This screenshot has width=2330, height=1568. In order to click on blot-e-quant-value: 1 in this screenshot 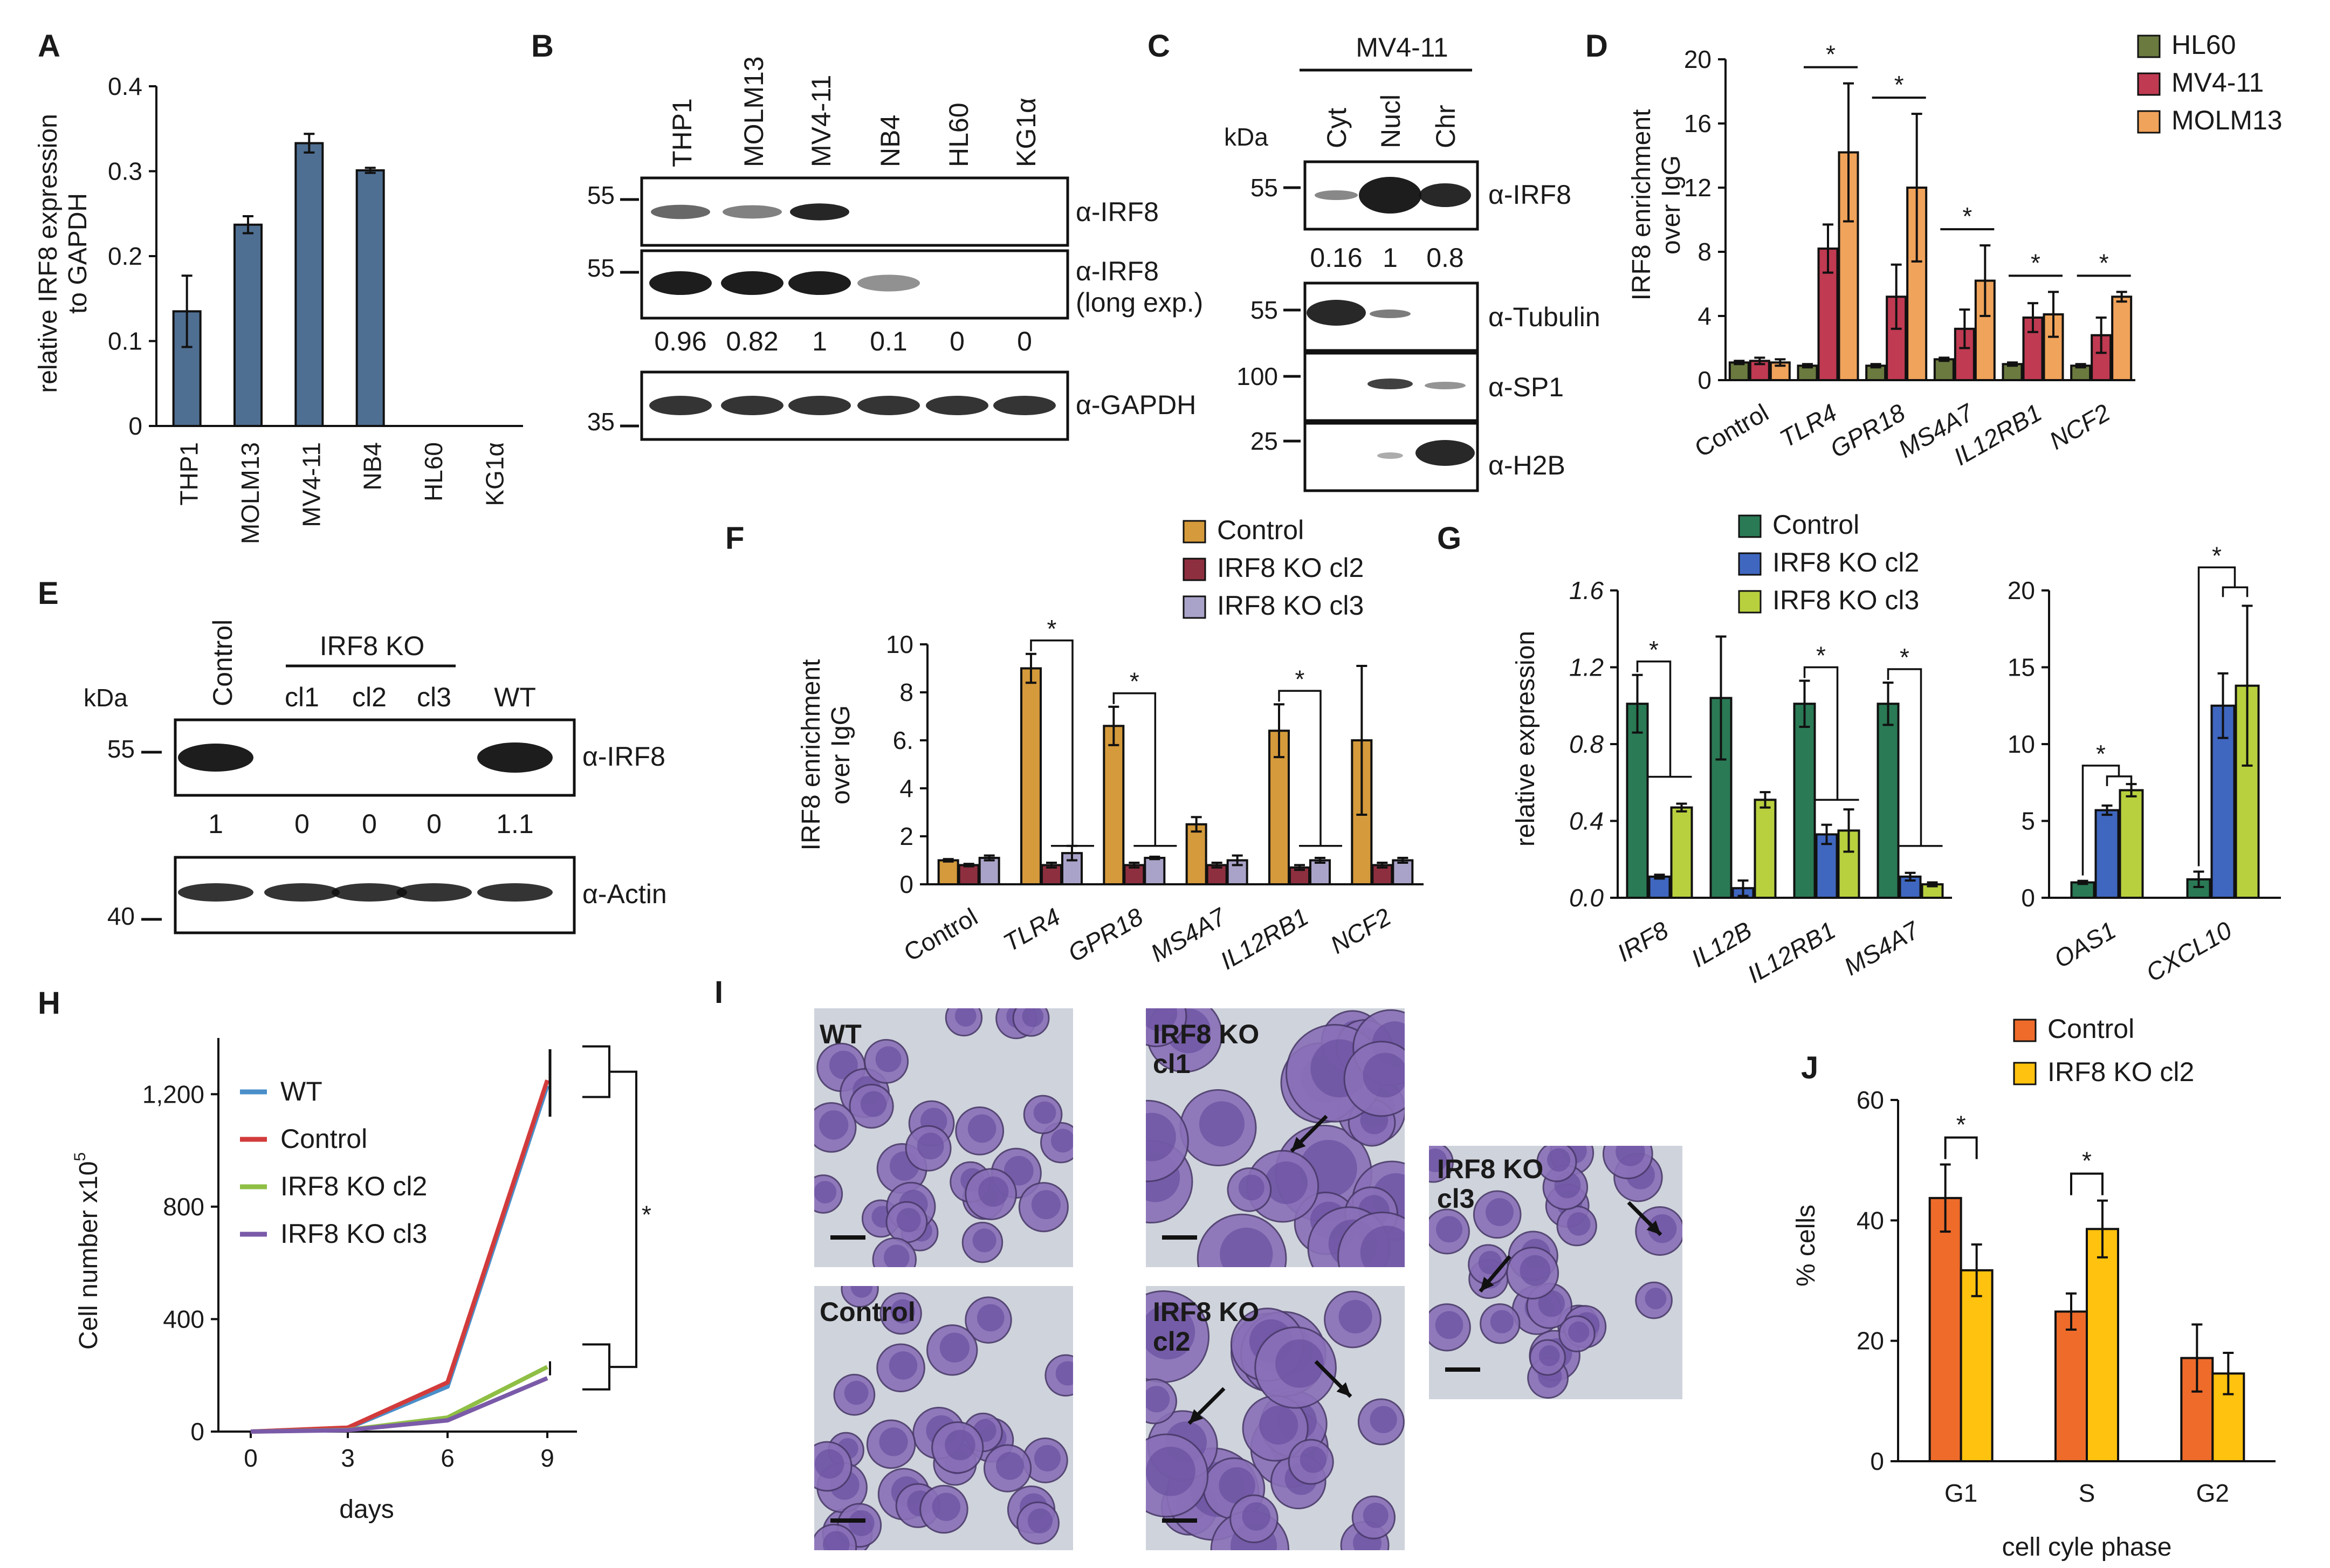, I will do `click(215, 824)`.